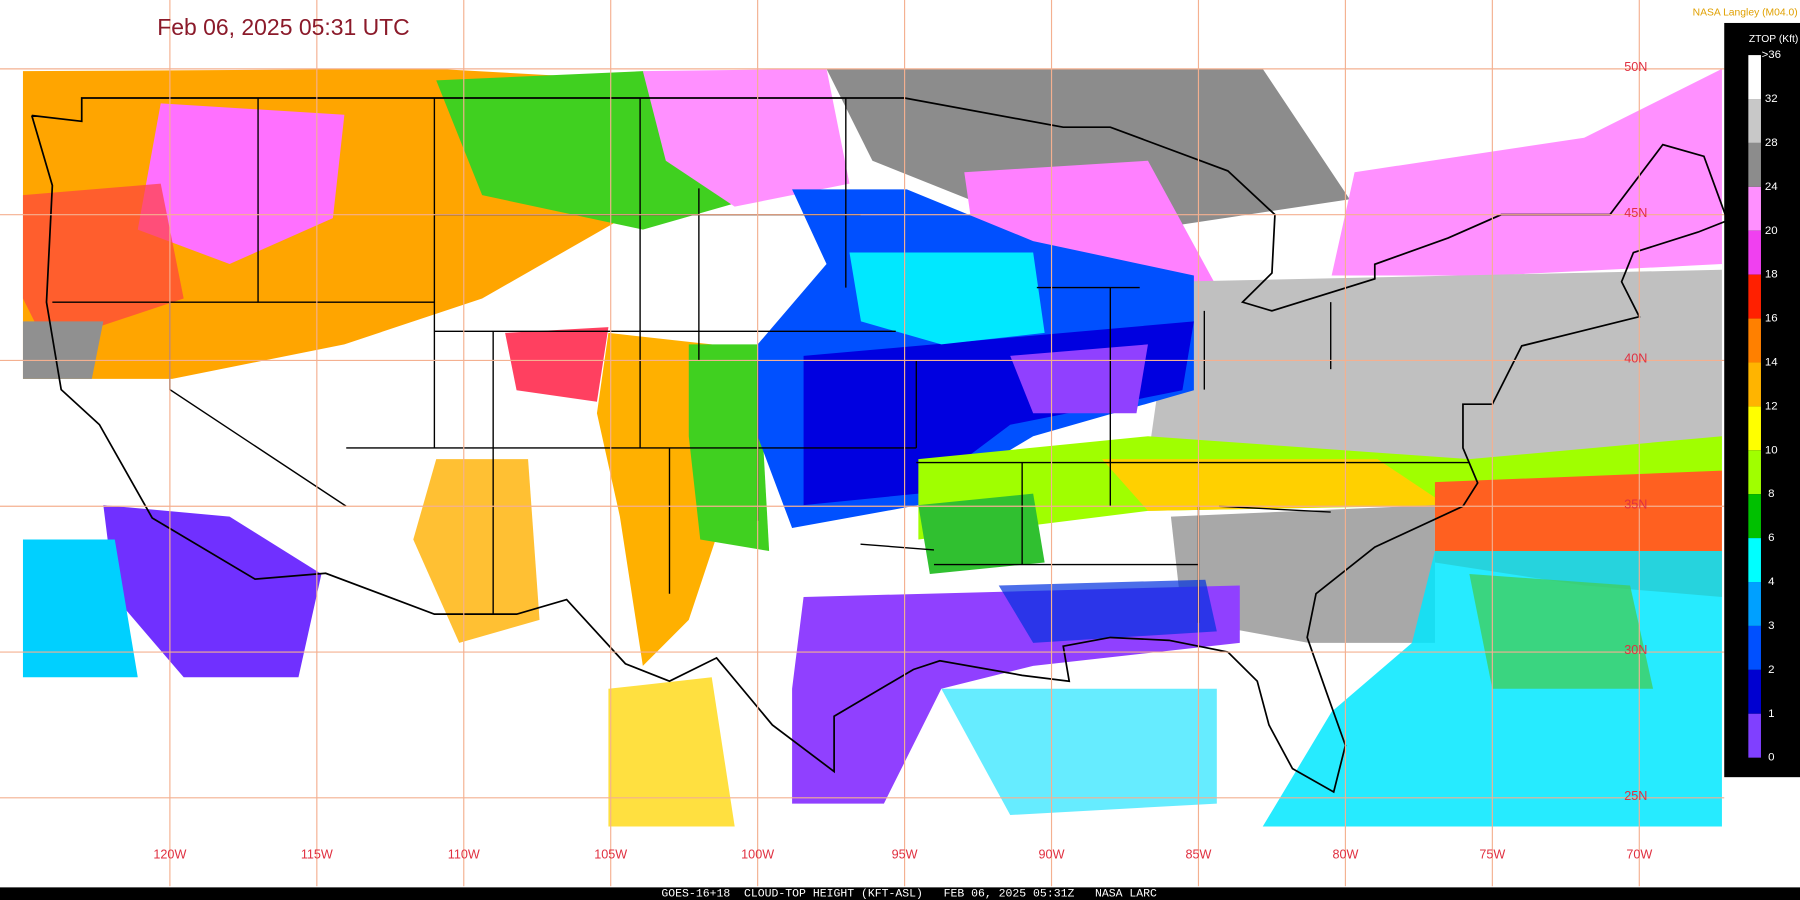 The width and height of the screenshot is (1800, 900). I want to click on legend-label: 28, so click(1771, 143).